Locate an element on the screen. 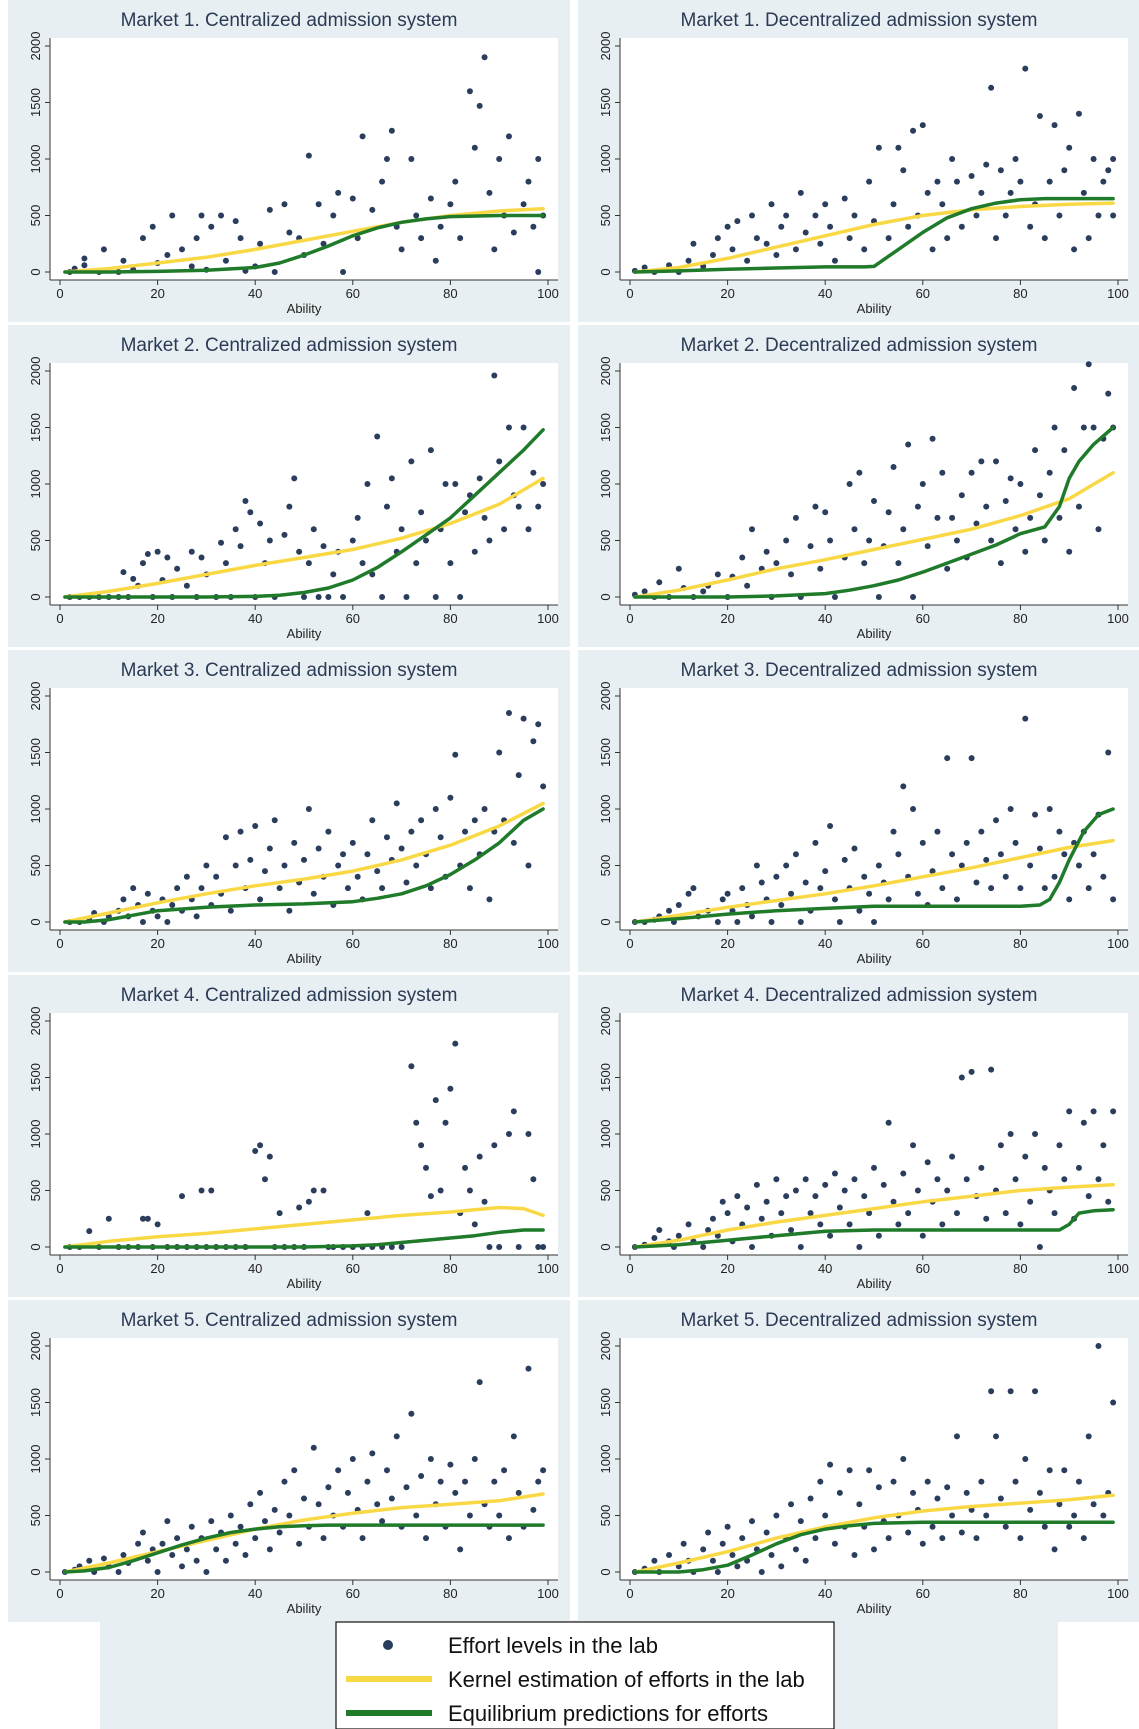  x-tick-label: 40 is located at coordinates (255, 1268).